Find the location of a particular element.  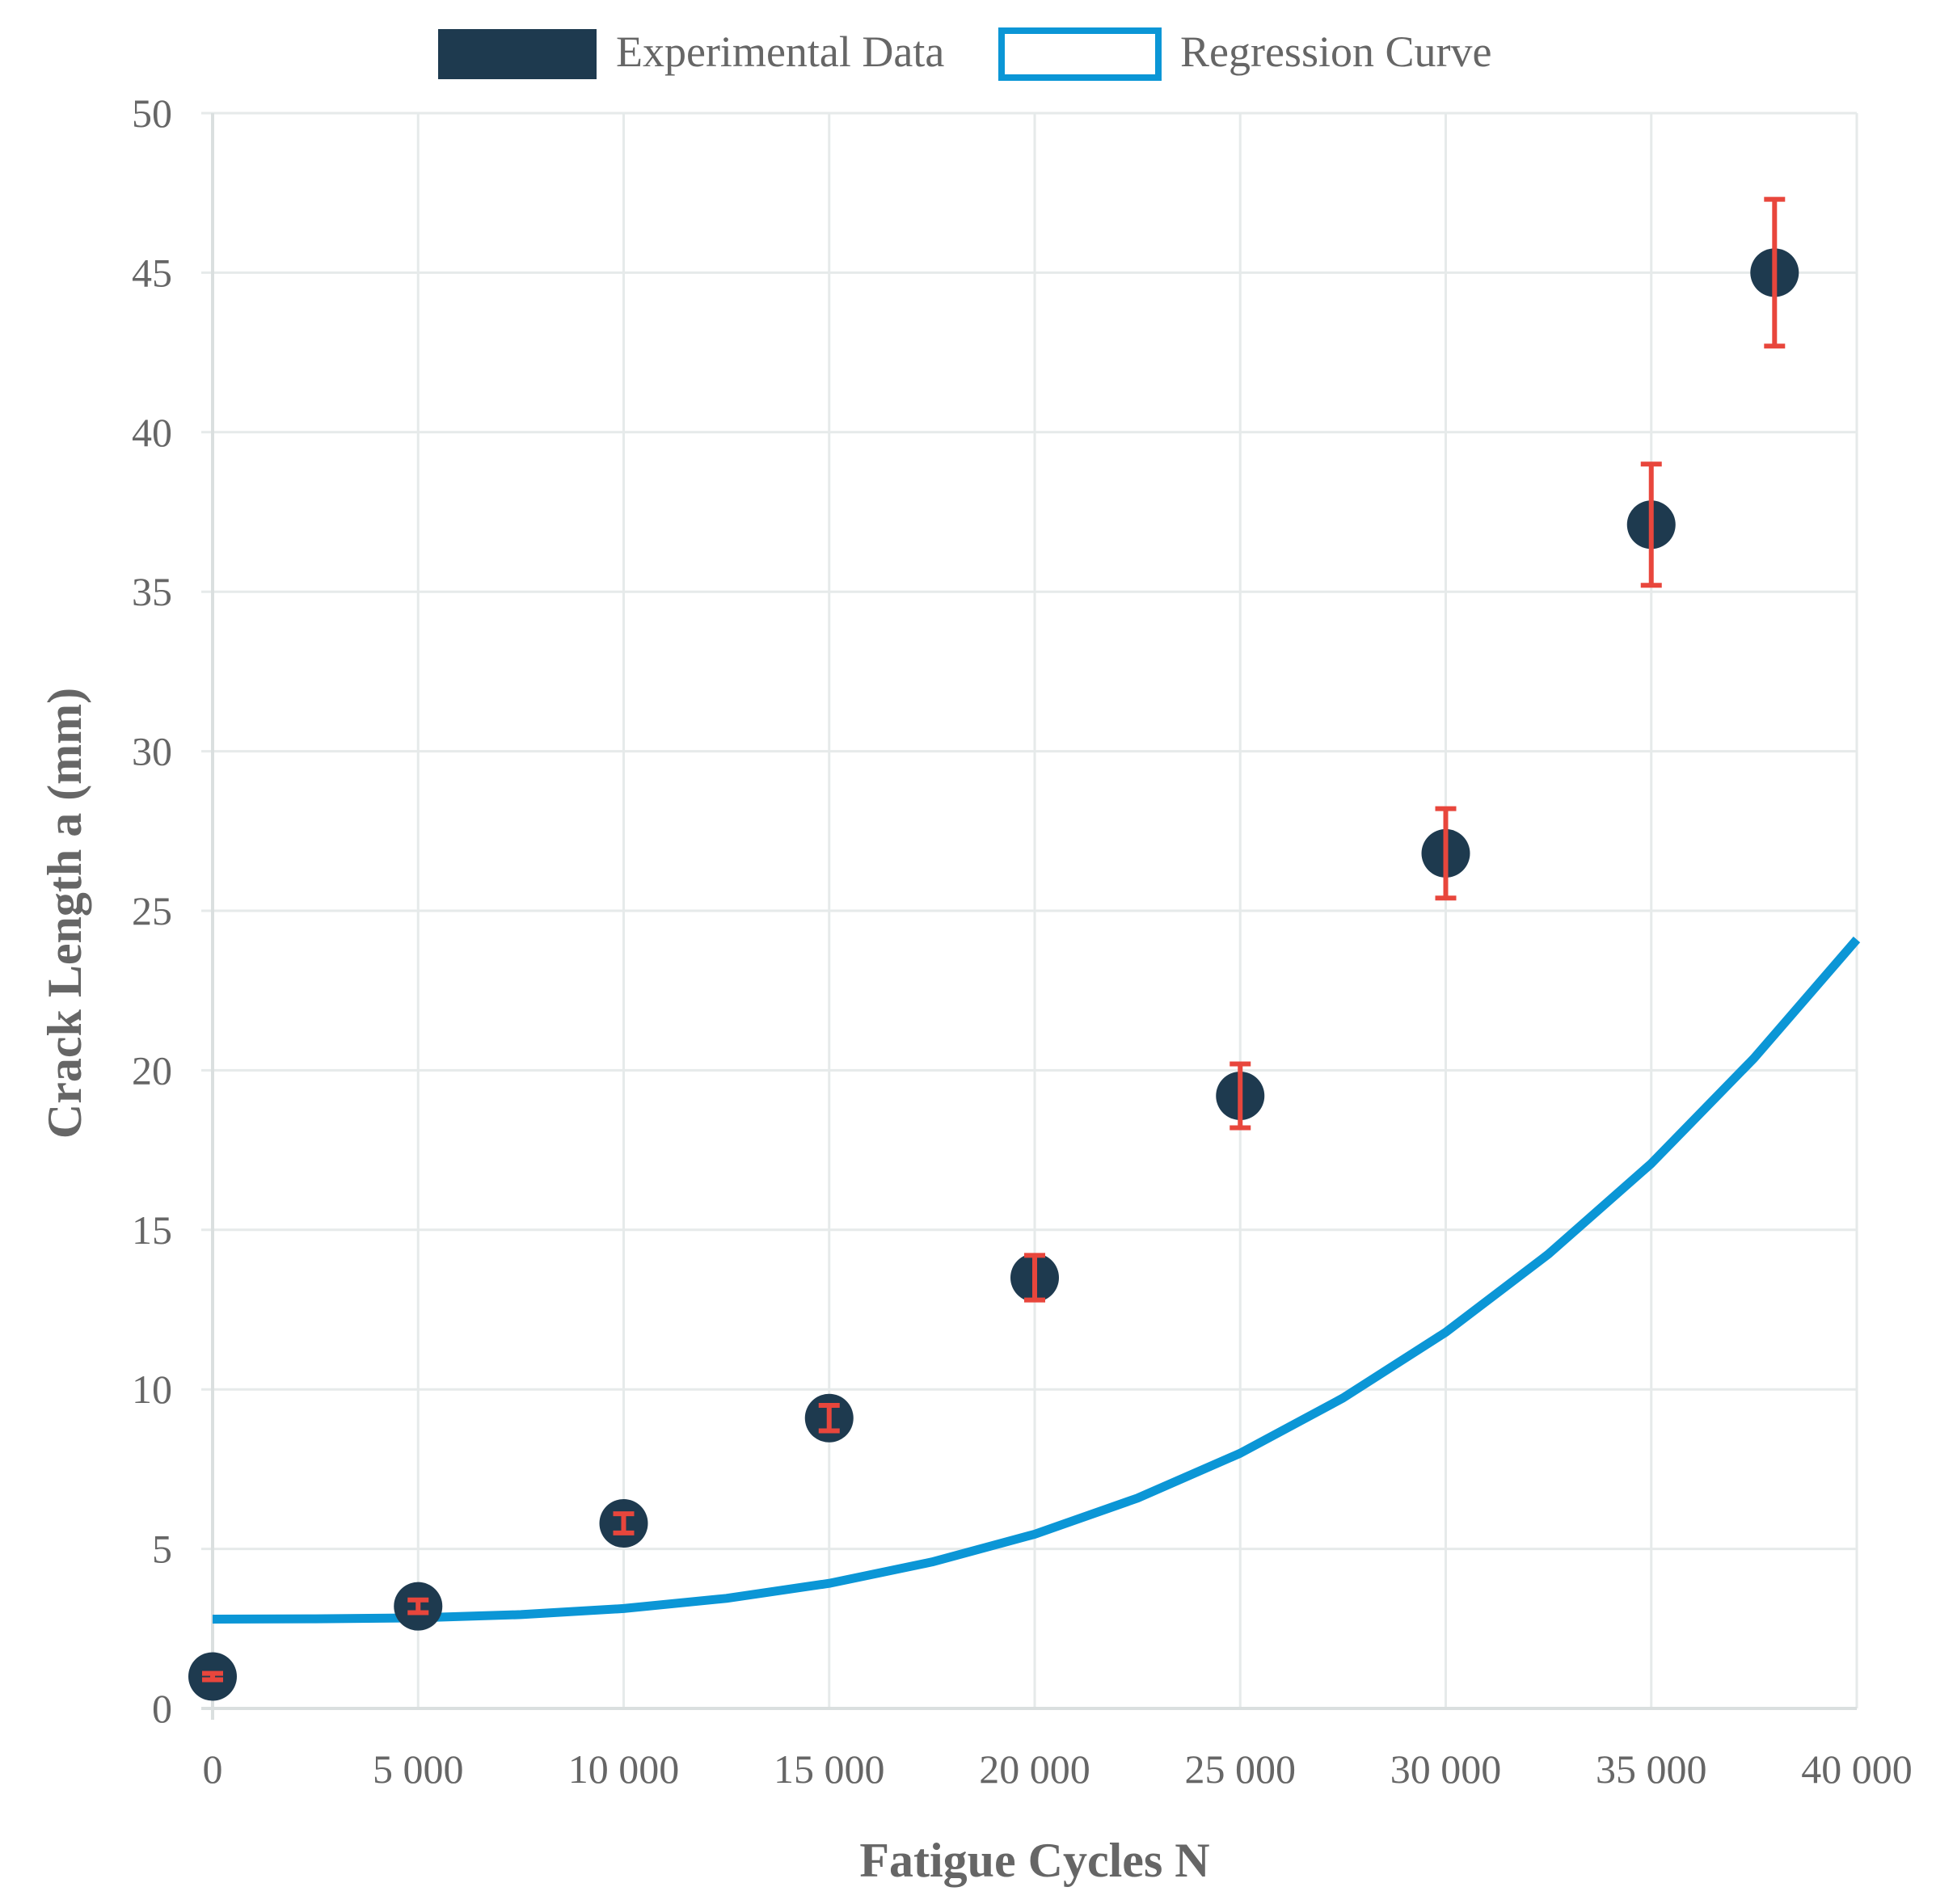

legend-item-regression: Regression Curve is located at coordinates (1244, 54).